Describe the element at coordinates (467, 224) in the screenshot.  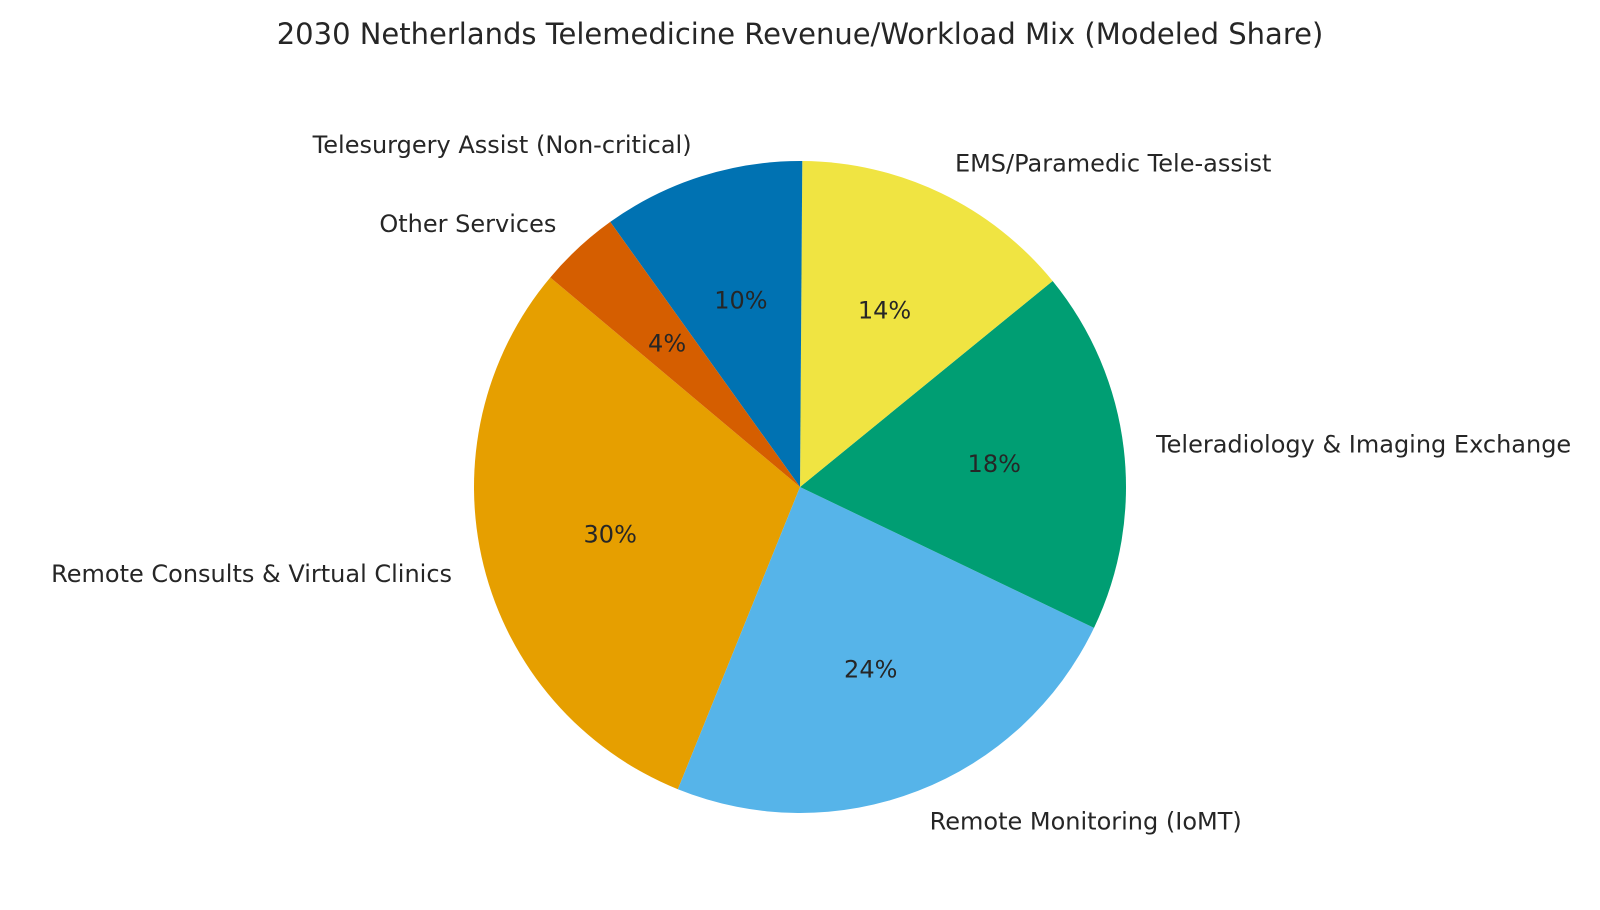
I see `category-label-other-services: Other Services` at that location.